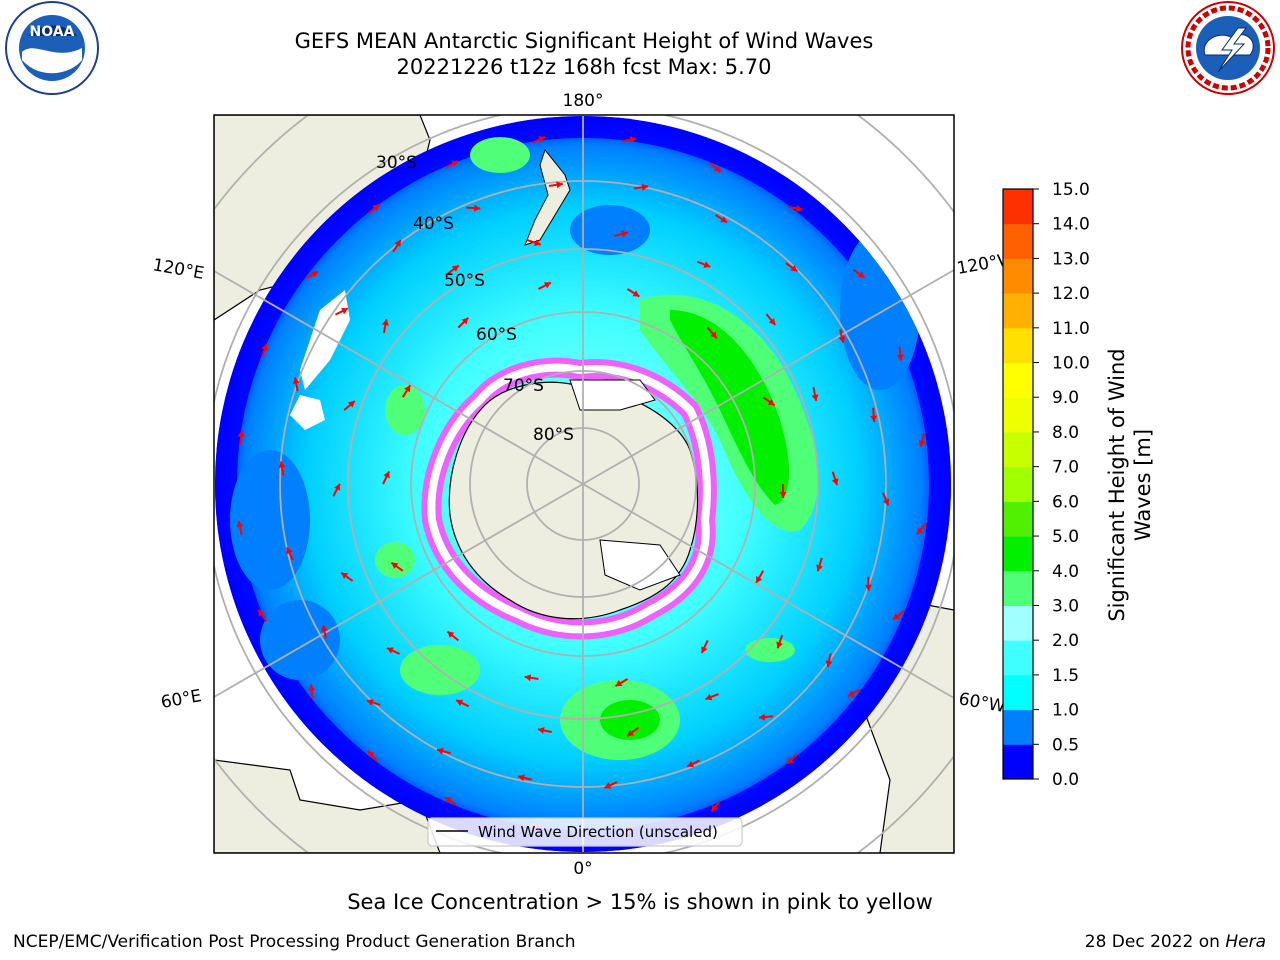 This screenshot has height=960, width=1280. I want to click on lat-label-40s: 40°S, so click(433, 224).